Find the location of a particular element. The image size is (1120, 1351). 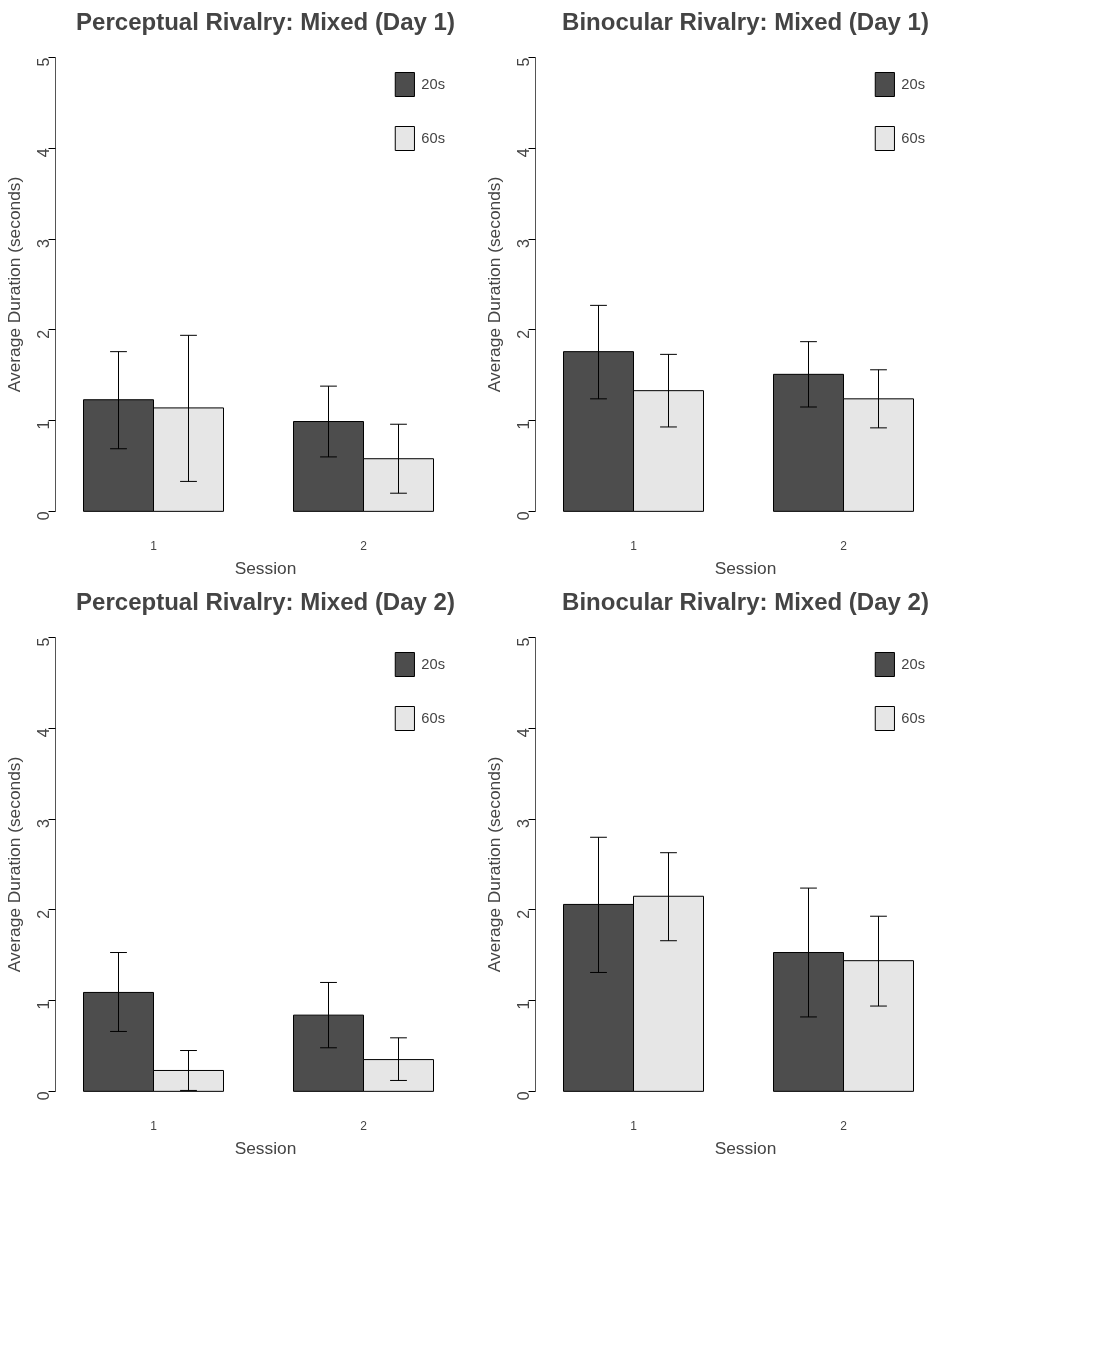

chart-title: Perceptual Rivalry: Mixed (Day 2) is located at coordinates (265, 601).